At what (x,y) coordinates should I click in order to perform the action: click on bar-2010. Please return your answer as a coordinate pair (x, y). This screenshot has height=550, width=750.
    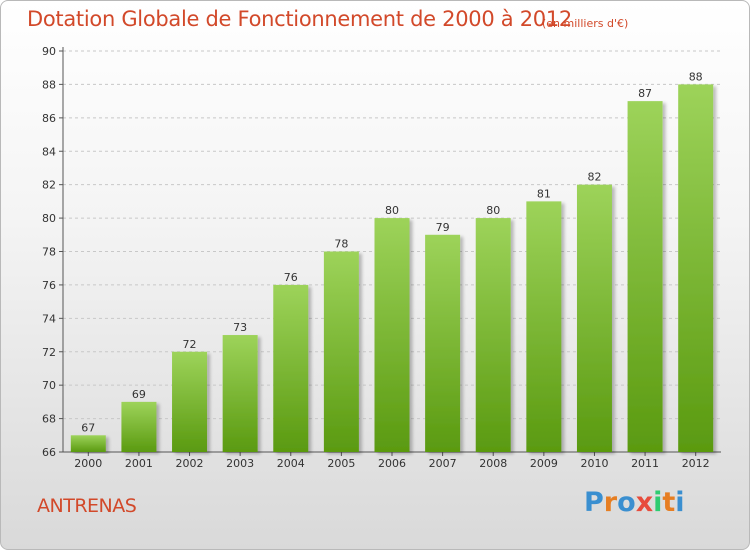
    Looking at the image, I should click on (594, 318).